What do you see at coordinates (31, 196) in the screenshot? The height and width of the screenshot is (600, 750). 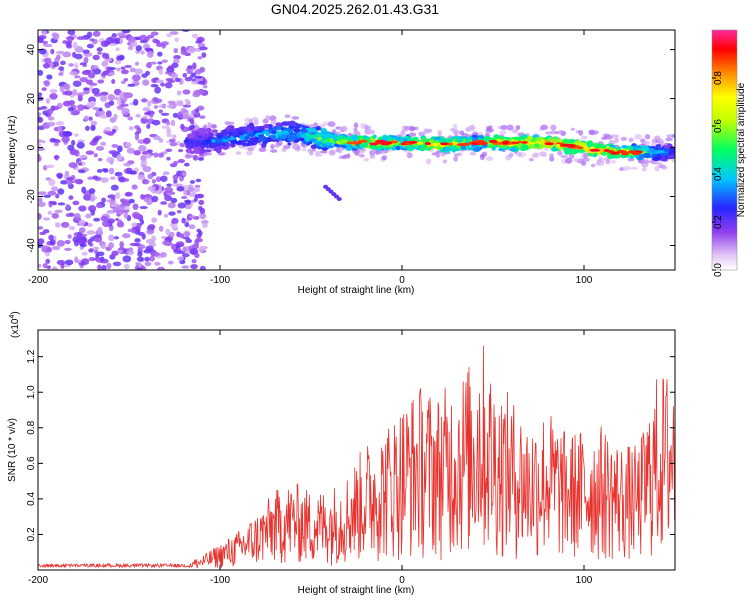 I see `y-tick-label: -20` at bounding box center [31, 196].